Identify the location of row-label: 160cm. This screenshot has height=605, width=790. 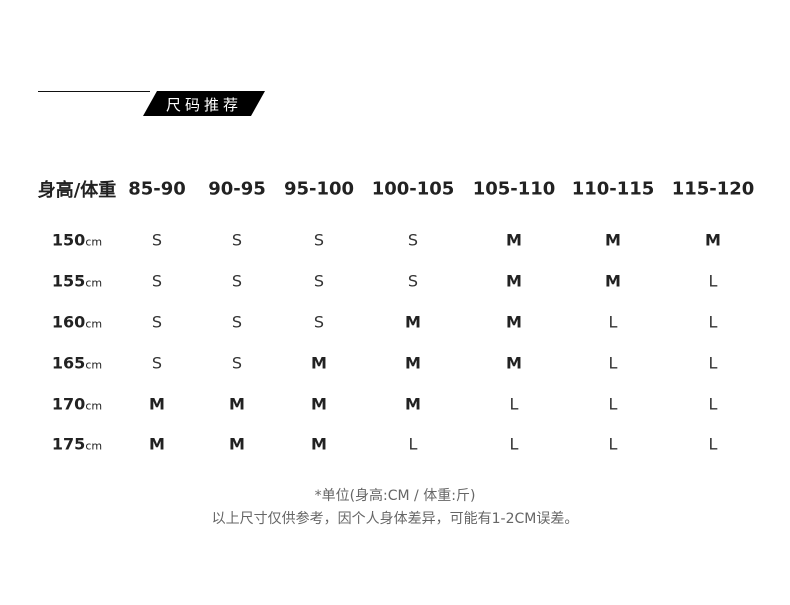
(77, 322).